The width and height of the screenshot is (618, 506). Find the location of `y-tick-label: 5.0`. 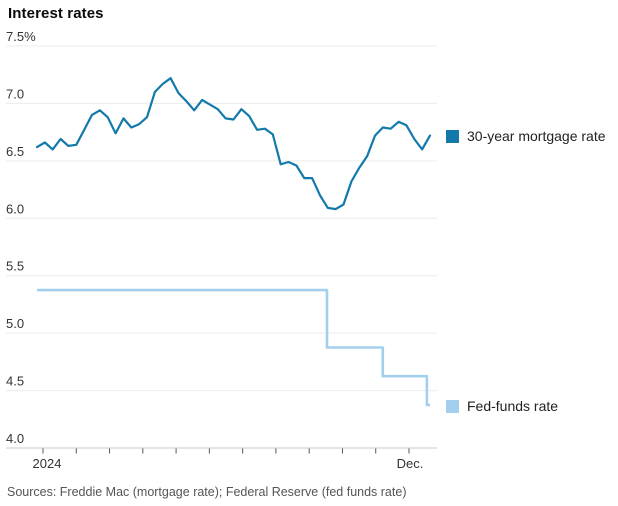

y-tick-label: 5.0 is located at coordinates (15, 323).